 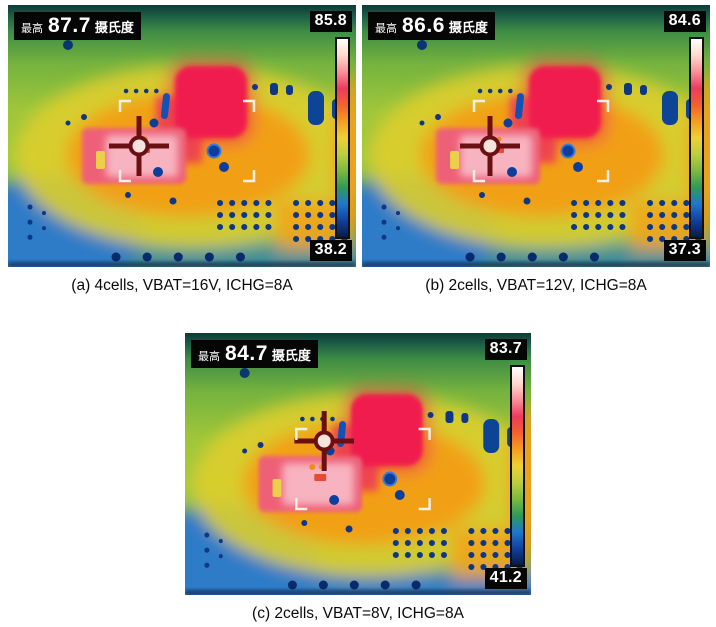 What do you see at coordinates (182, 285) in the screenshot?
I see `subfigure-caption: (a) 4cells, VBAT=16V, ICHG=8A` at bounding box center [182, 285].